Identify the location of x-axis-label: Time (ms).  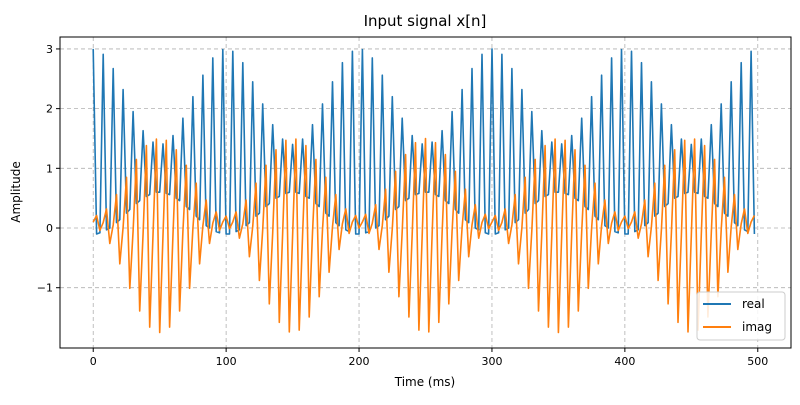
(425, 382).